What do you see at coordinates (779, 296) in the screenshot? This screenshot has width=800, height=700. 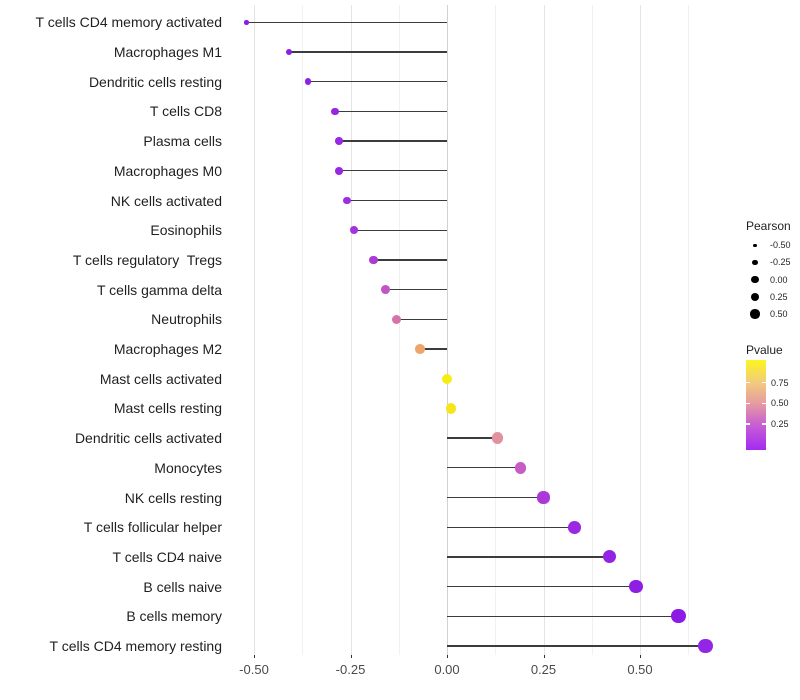 I see `size-legend-label: 0.25` at bounding box center [779, 296].